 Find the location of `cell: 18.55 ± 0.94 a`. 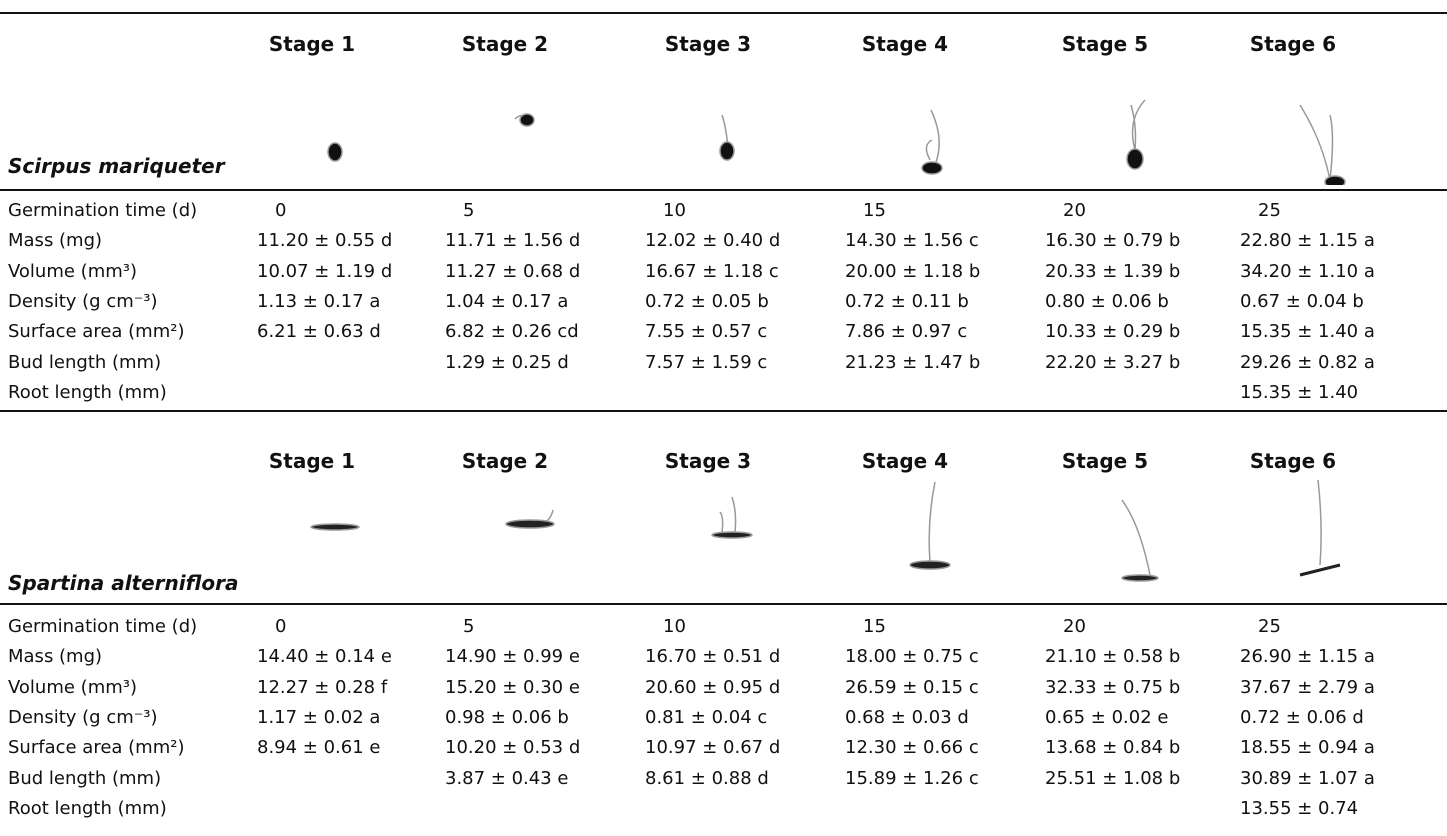

cell: 18.55 ± 0.94 a is located at coordinates (1307, 748).